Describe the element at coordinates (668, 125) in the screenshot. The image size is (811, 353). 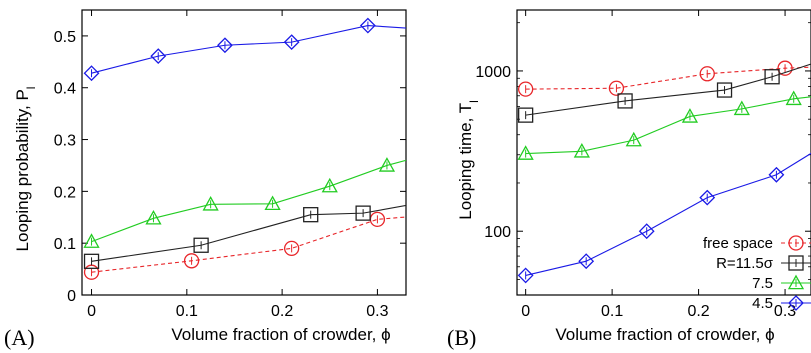
I see `panel-b-series-2-line` at that location.